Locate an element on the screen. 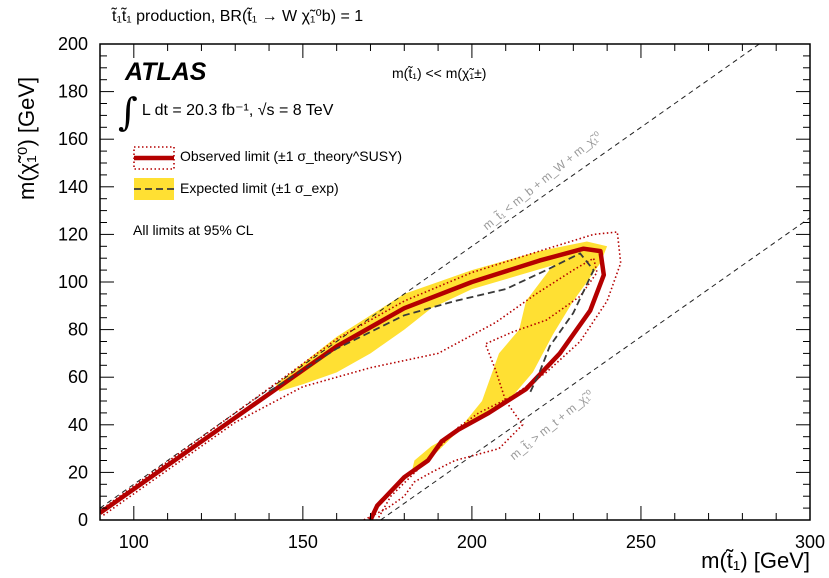 The height and width of the screenshot is (578, 829). legend-expected-band-swatch is located at coordinates (154, 189).